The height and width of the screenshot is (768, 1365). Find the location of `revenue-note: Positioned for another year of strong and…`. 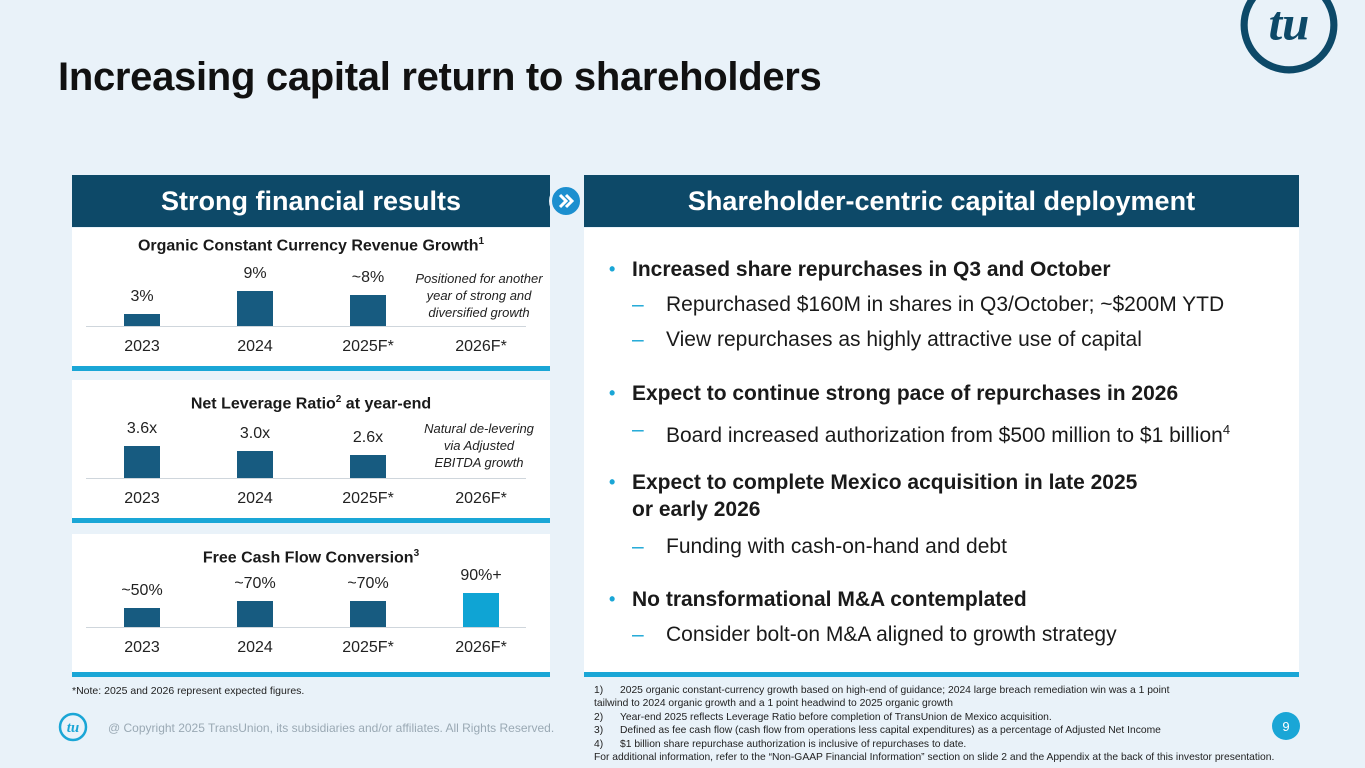

revenue-note: Positioned for another year of strong and… is located at coordinates (479, 295).